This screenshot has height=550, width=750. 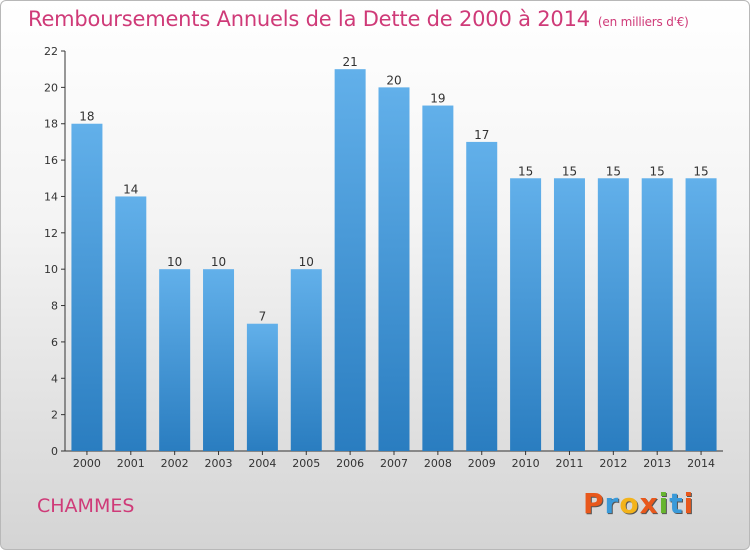 I want to click on x-tick-label: 2003, so click(x=219, y=463).